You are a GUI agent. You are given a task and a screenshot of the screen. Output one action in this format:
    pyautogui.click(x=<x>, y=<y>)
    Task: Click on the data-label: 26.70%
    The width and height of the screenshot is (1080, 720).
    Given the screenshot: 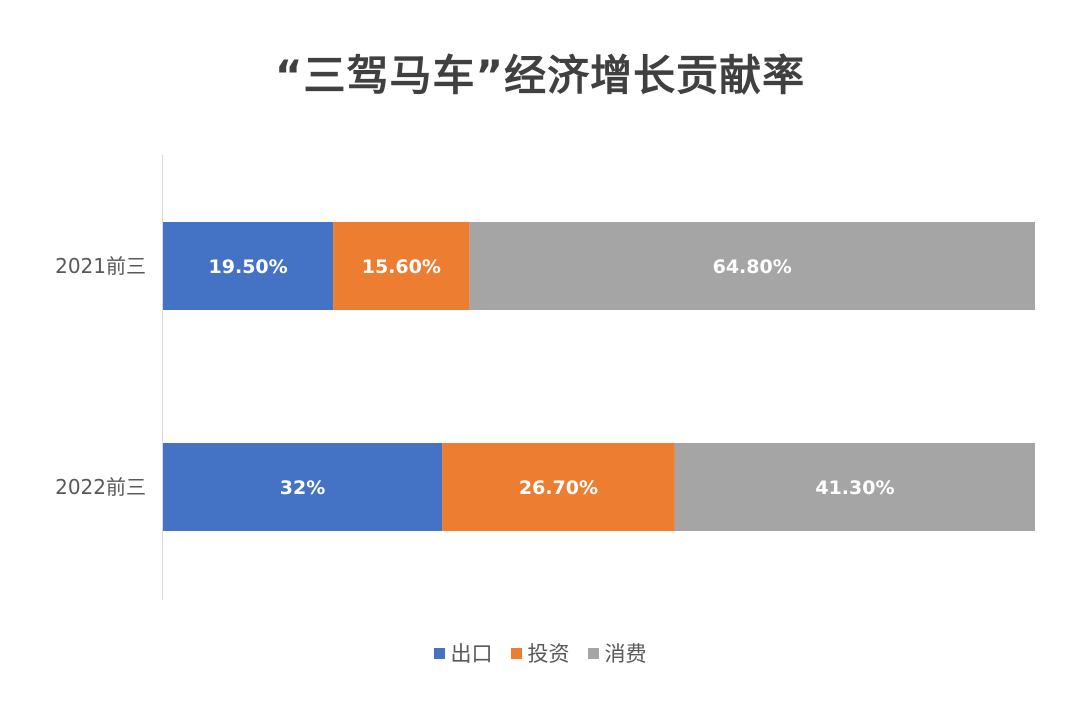 What is the action you would take?
    pyautogui.click(x=558, y=488)
    